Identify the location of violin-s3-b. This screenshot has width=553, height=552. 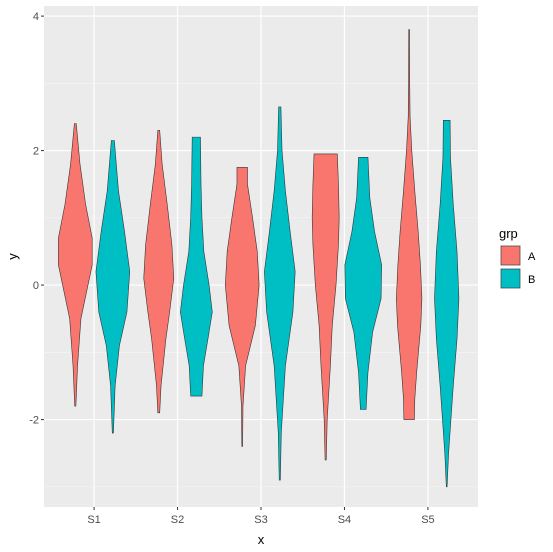
(280, 293).